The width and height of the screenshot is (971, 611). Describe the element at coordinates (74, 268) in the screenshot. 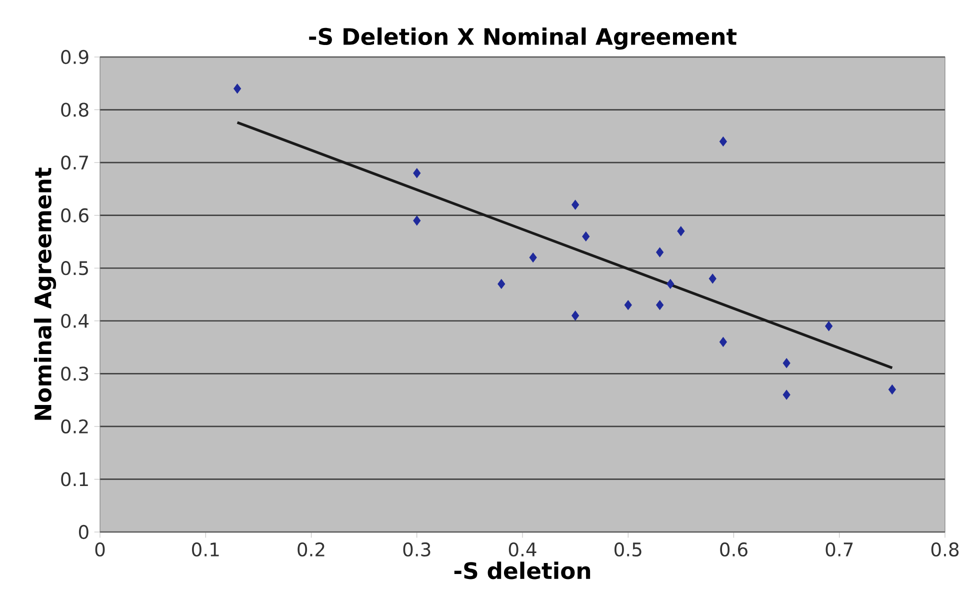

I see `y-tick-label: 0.5` at that location.